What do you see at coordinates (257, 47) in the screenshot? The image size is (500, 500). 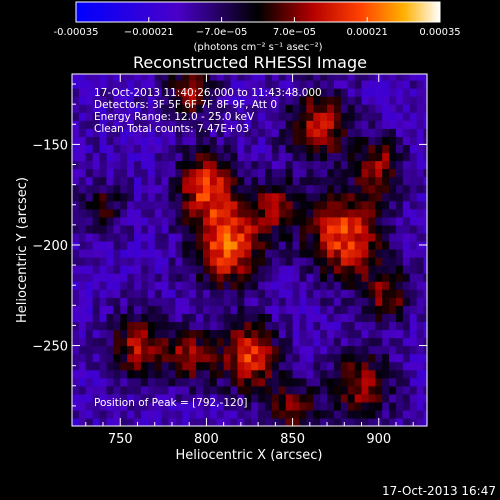 I see `colorbar-units-label: (photons cm⁻² s⁻¹ asec⁻²)` at bounding box center [257, 47].